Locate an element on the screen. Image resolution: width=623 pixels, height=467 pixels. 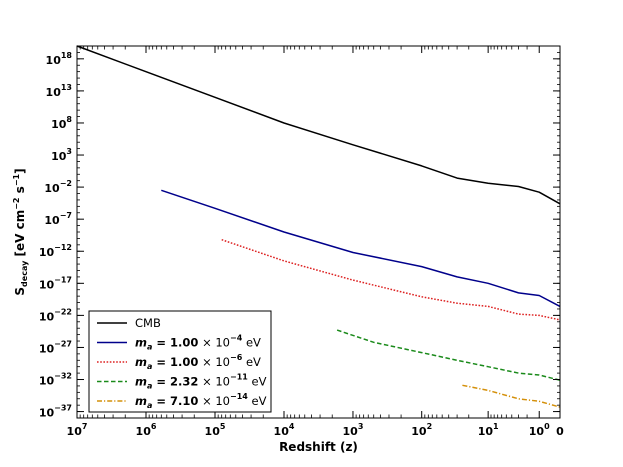
y-tick-label: 10⁸ is located at coordinates (61, 123).